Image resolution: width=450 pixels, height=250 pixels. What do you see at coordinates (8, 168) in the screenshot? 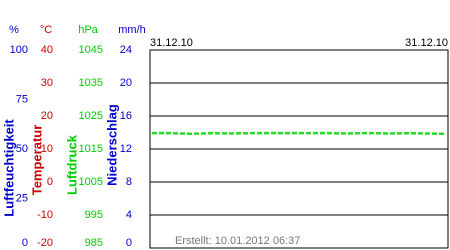
I see `axis-label: Luftfeuchtigkeit` at bounding box center [8, 168].